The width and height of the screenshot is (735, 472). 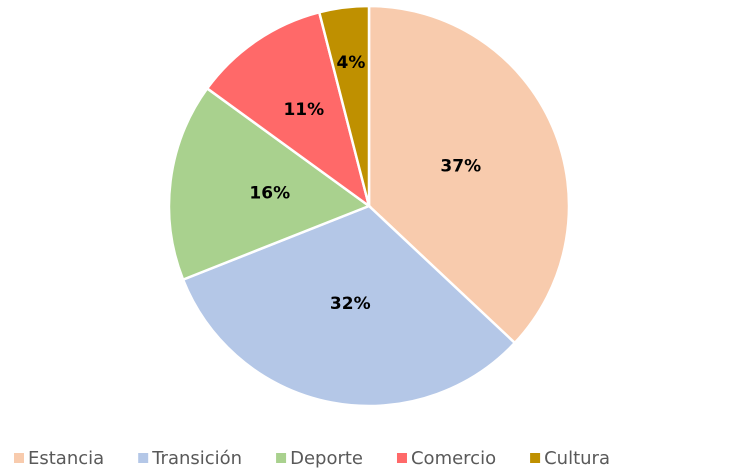 I want to click on data-label: 4%, so click(x=351, y=63).